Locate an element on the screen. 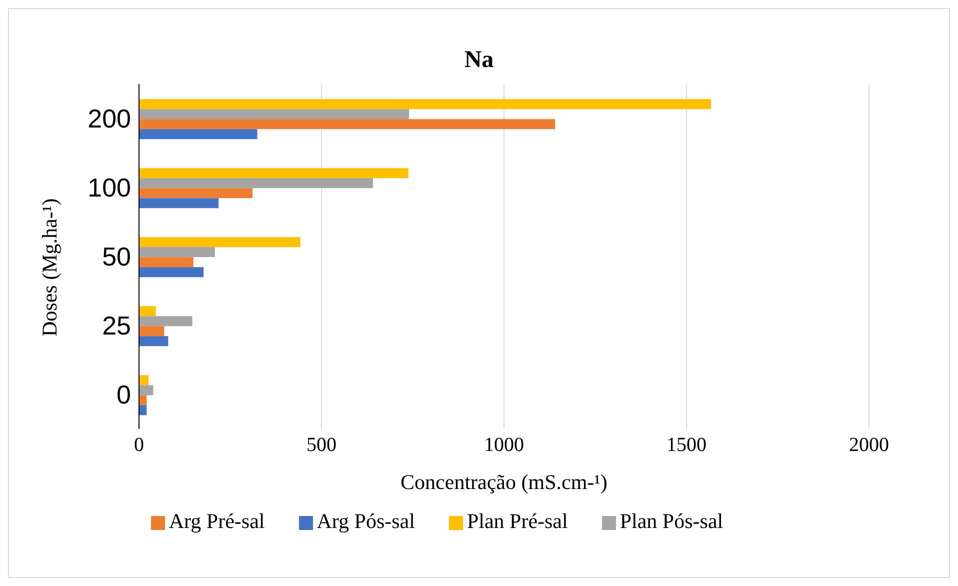 The image size is (958, 586). legend-label: Plan Pré-sal is located at coordinates (517, 521).